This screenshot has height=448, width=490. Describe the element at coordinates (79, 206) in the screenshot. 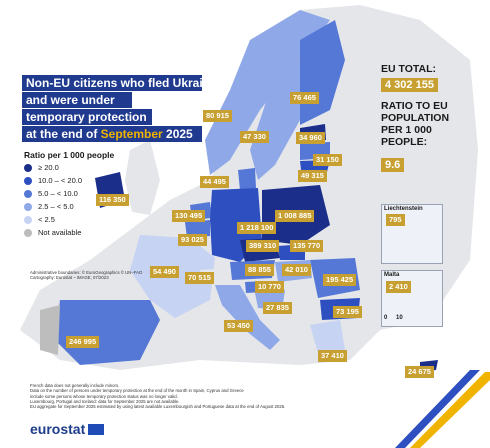

I see `legend-item: 2.5 – < 5.0` at that location.